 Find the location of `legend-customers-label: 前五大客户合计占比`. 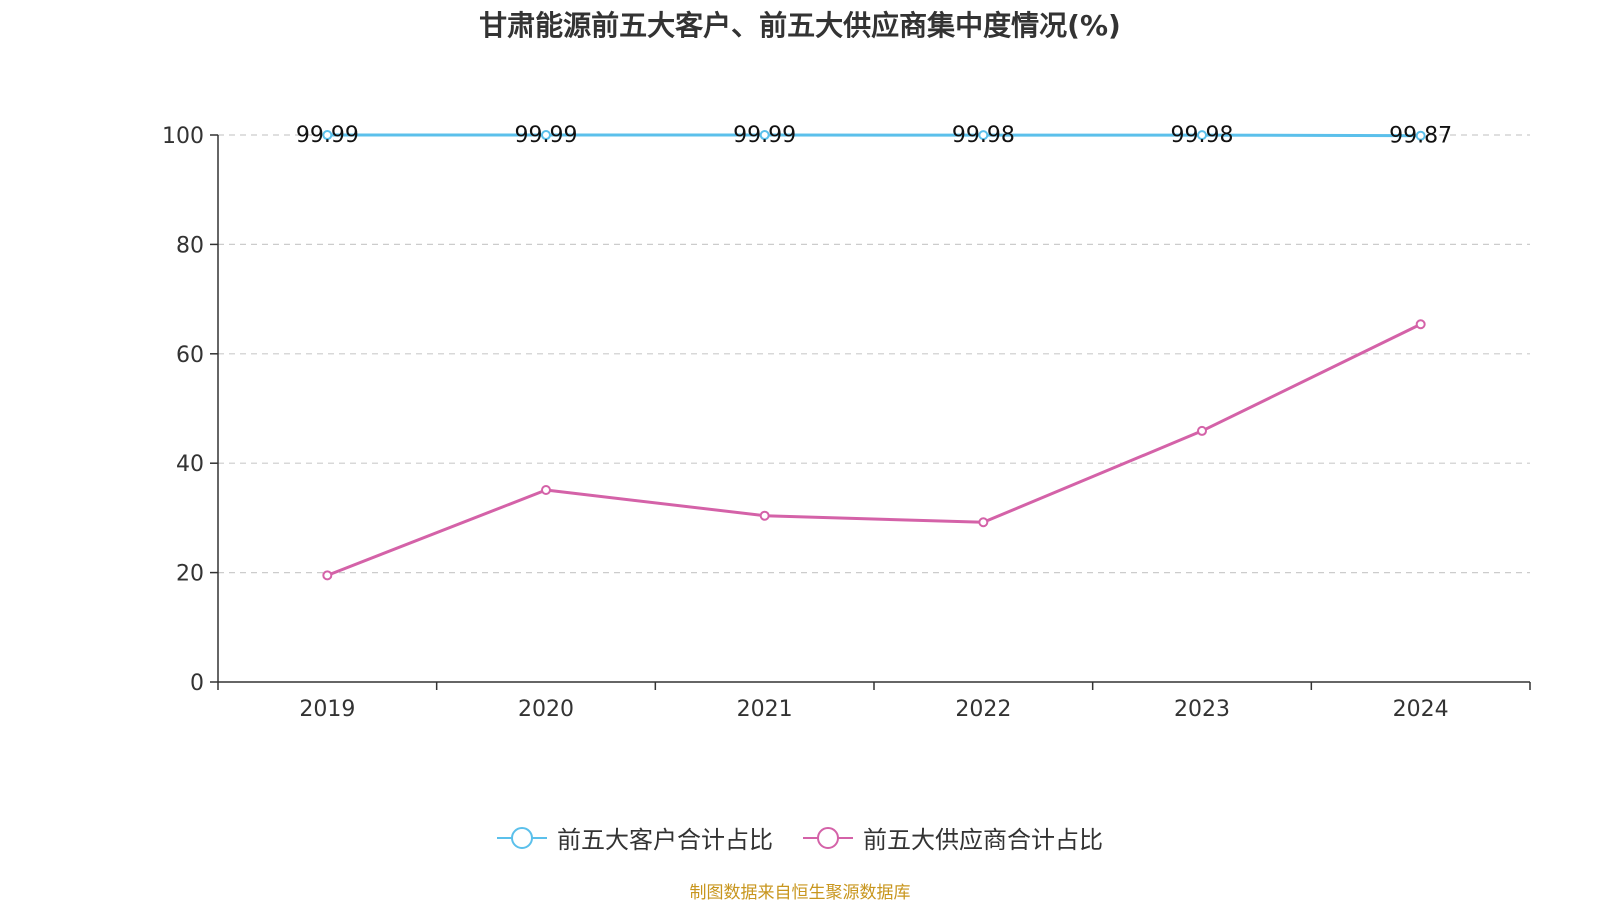

legend-customers-label: 前五大客户合计占比 is located at coordinates (665, 840).